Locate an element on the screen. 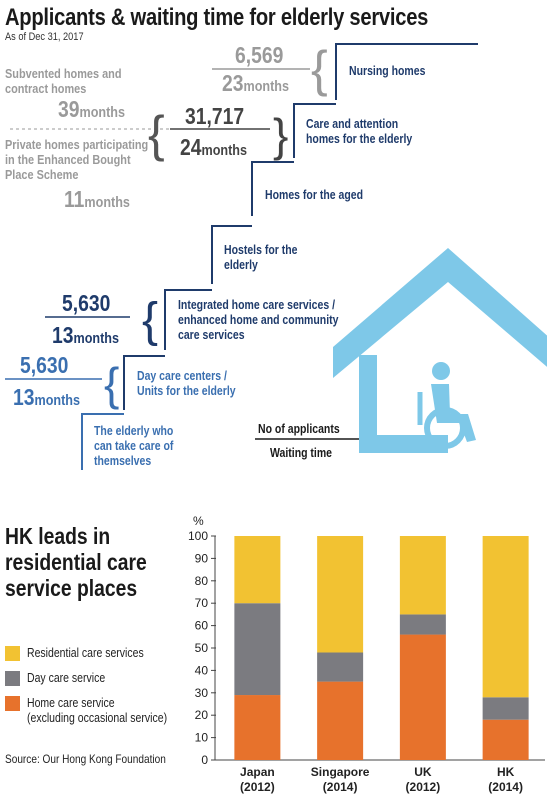 This screenshot has width=547, height=797. x-tick-label: Japan is located at coordinates (257, 772).